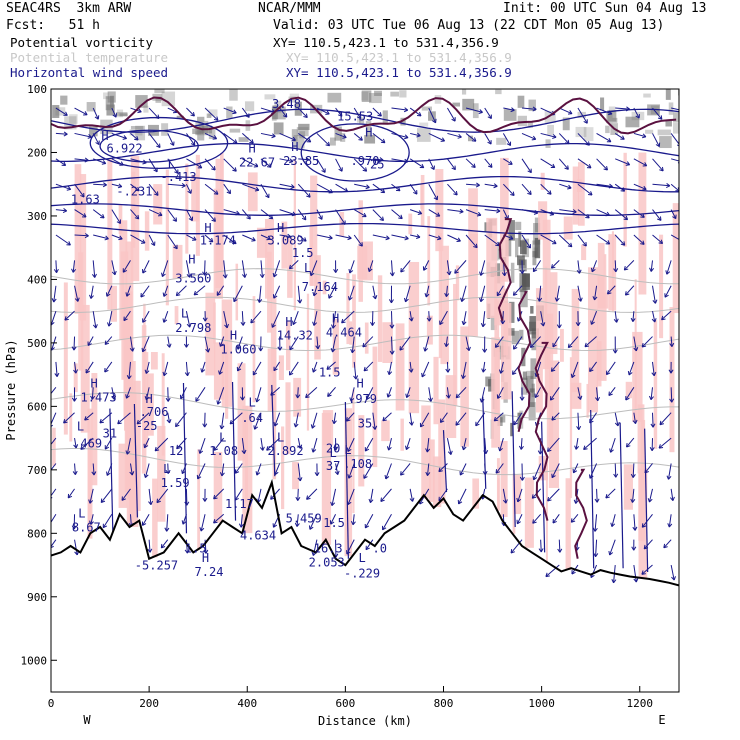  What do you see at coordinates (541, 431) in the screenshot?
I see `pv-contour` at bounding box center [541, 431].